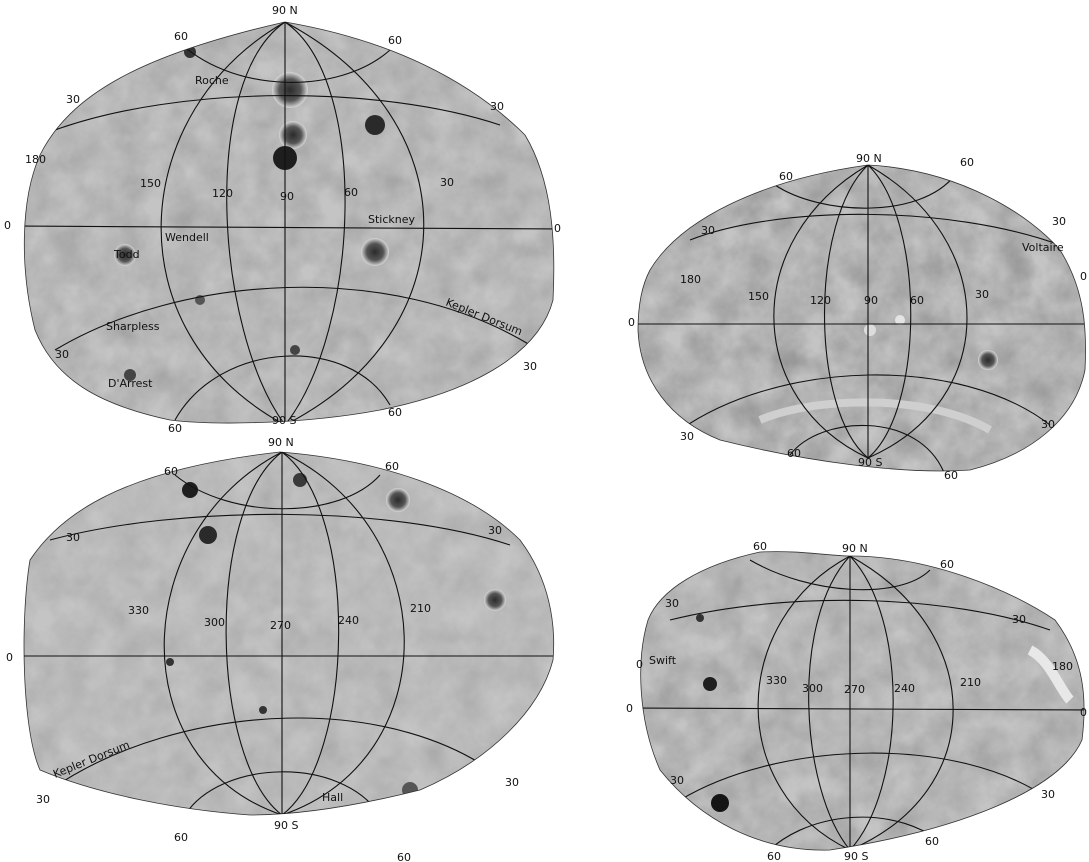  Describe the element at coordinates (212, 80) in the screenshot. I see `feature-roche: Roche` at that location.